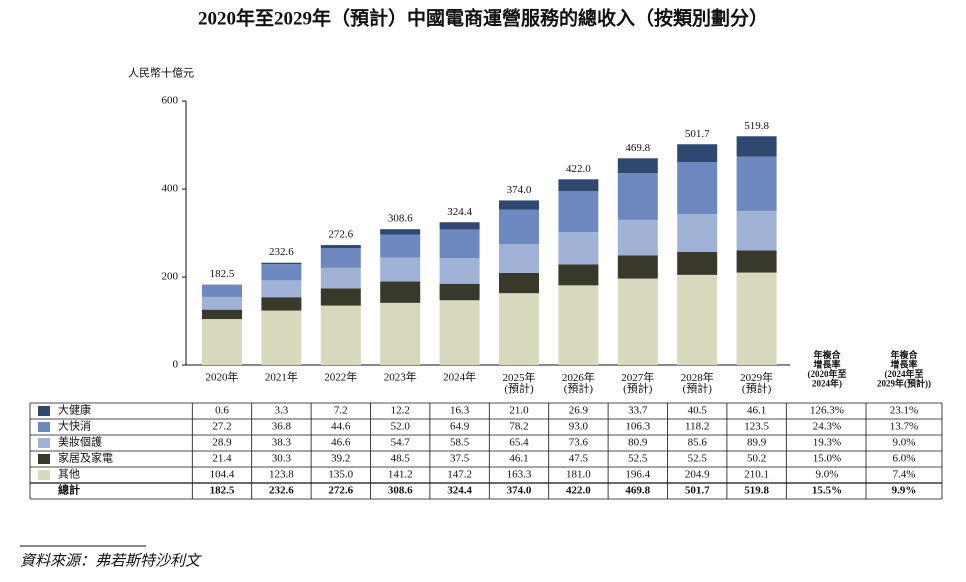 The width and height of the screenshot is (966, 582). Describe the element at coordinates (697, 427) in the screenshot. I see `table-cell: 118.2` at that location.